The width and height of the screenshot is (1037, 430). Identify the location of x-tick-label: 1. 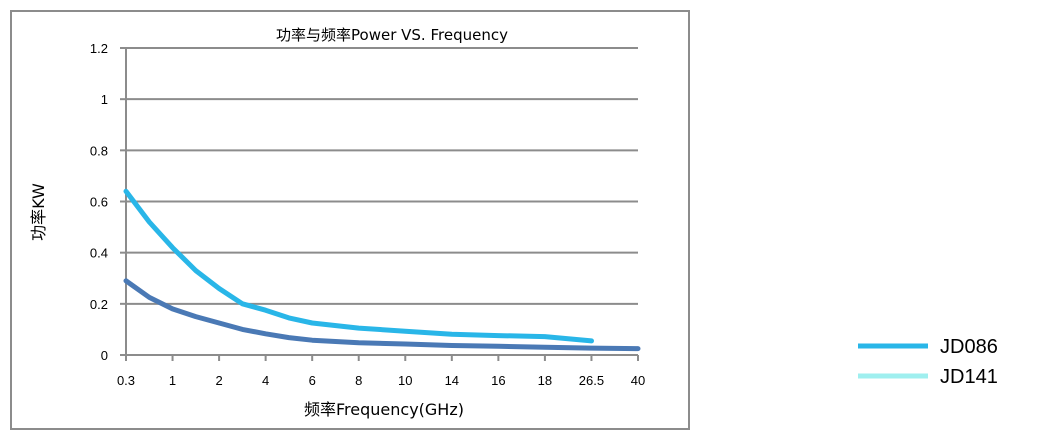
(172, 380).